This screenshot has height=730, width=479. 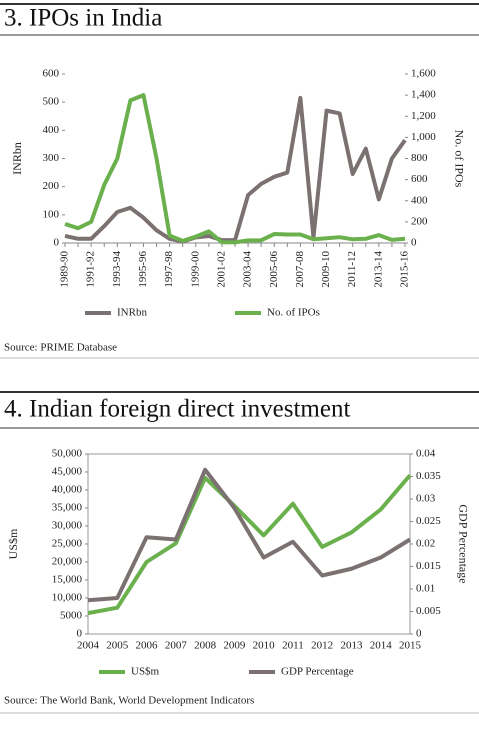 What do you see at coordinates (65, 269) in the screenshot?
I see `x-tick-label: 1989-90` at bounding box center [65, 269].